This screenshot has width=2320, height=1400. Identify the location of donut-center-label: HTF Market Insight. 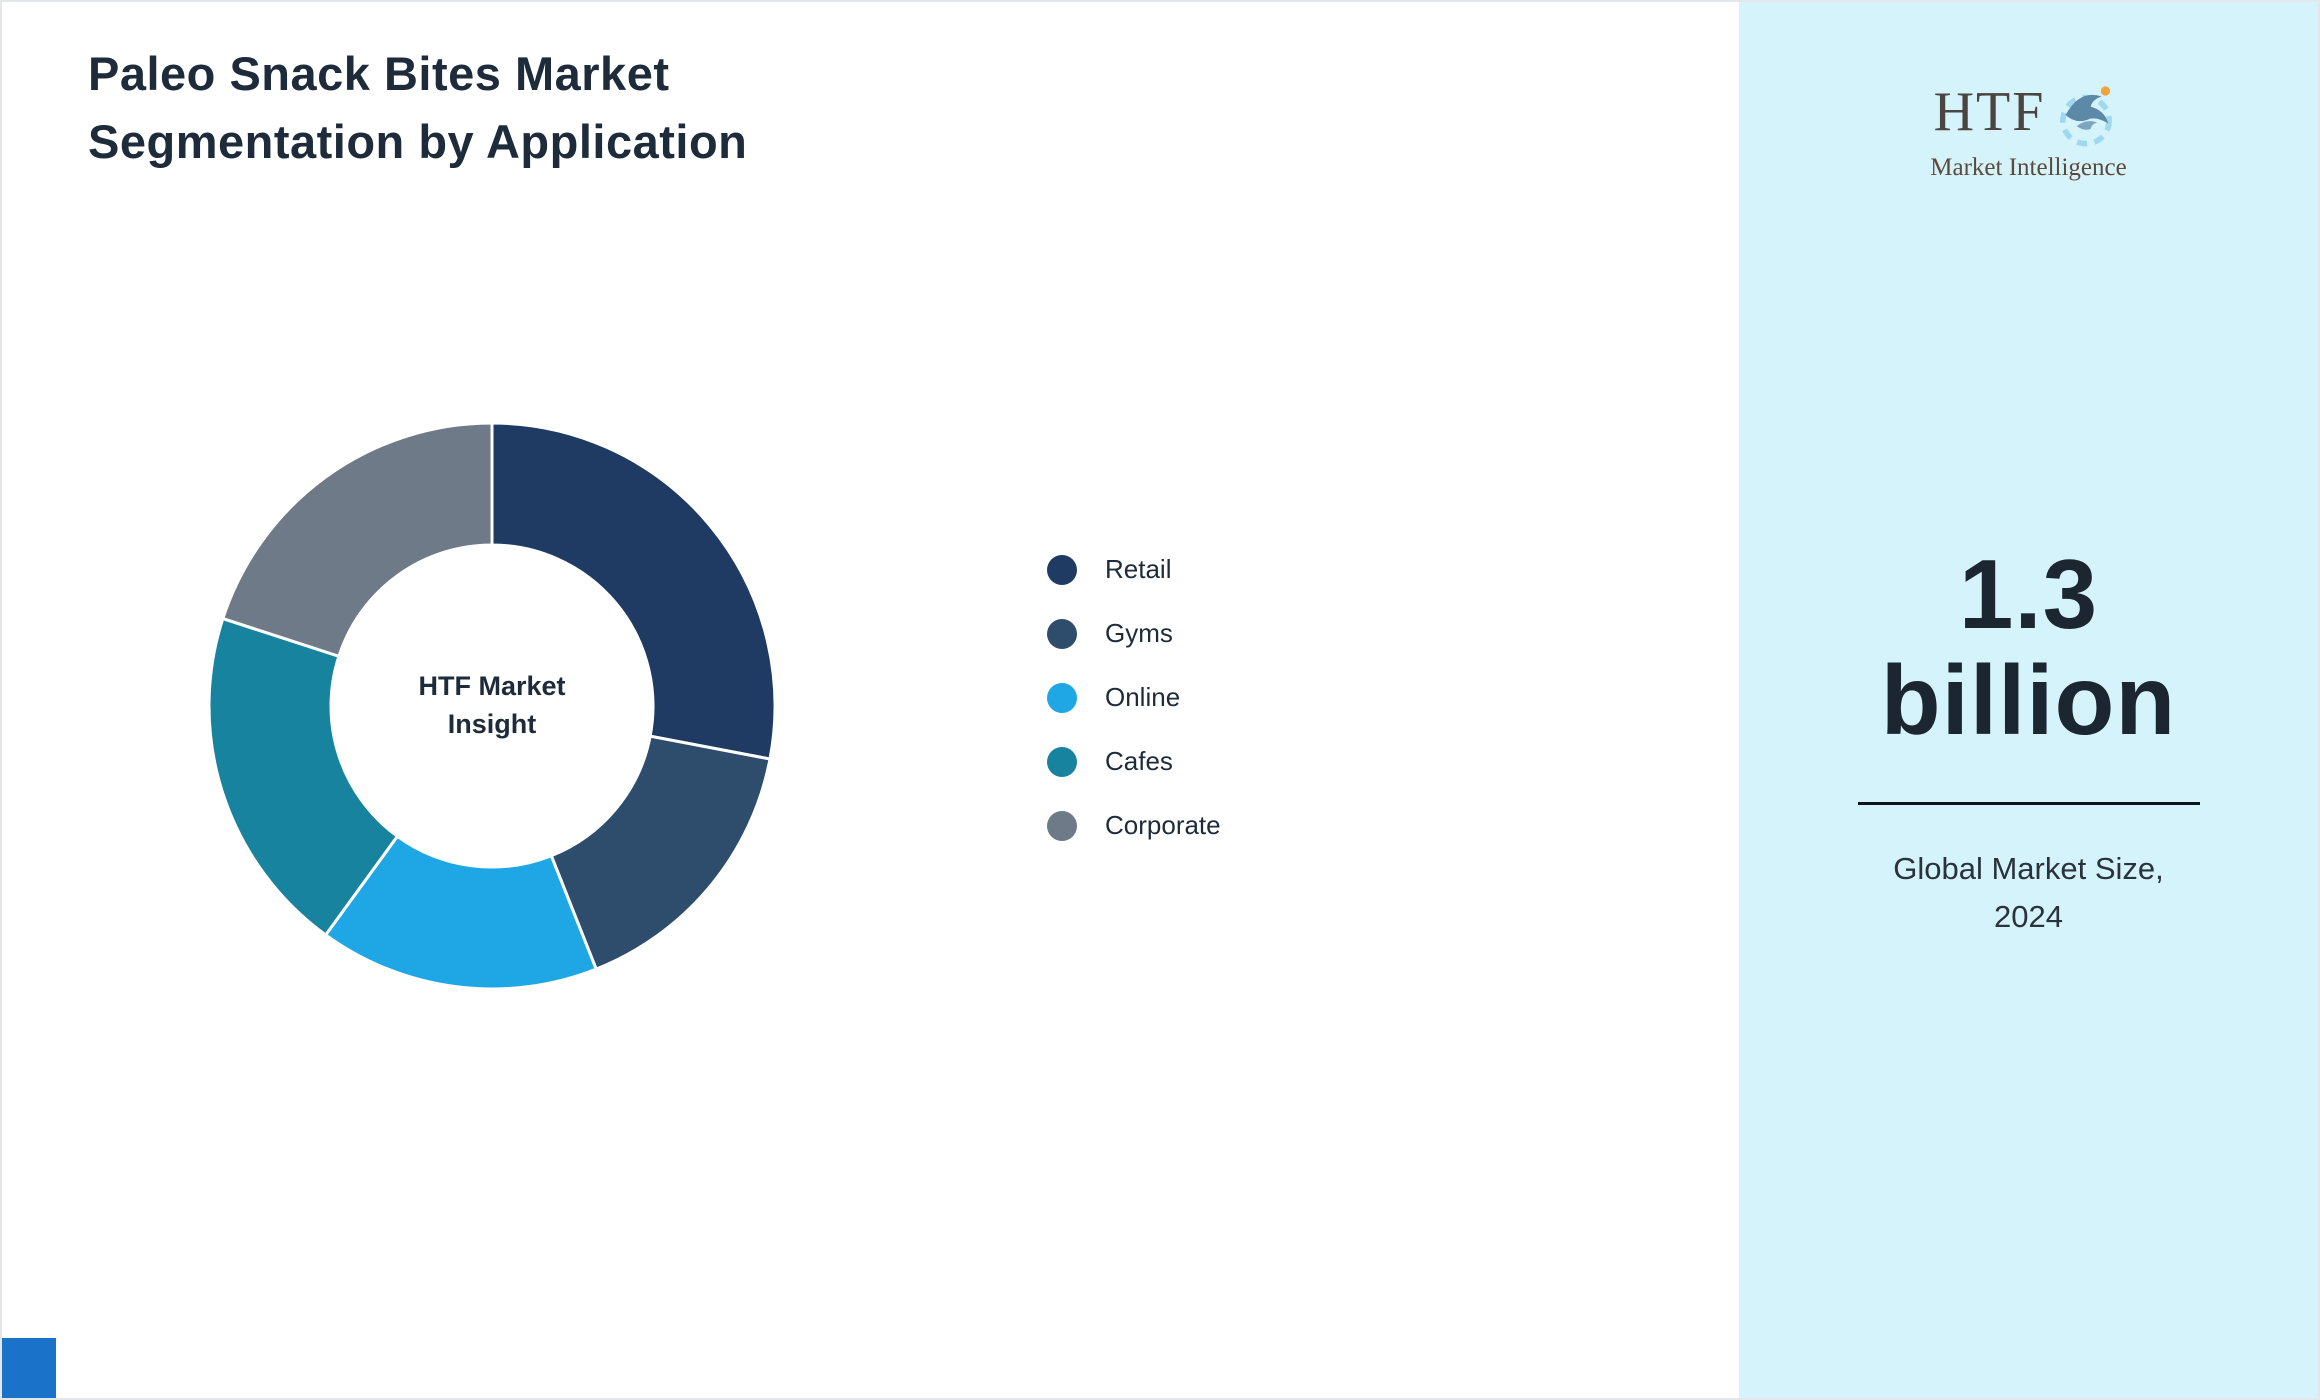
(492, 705).